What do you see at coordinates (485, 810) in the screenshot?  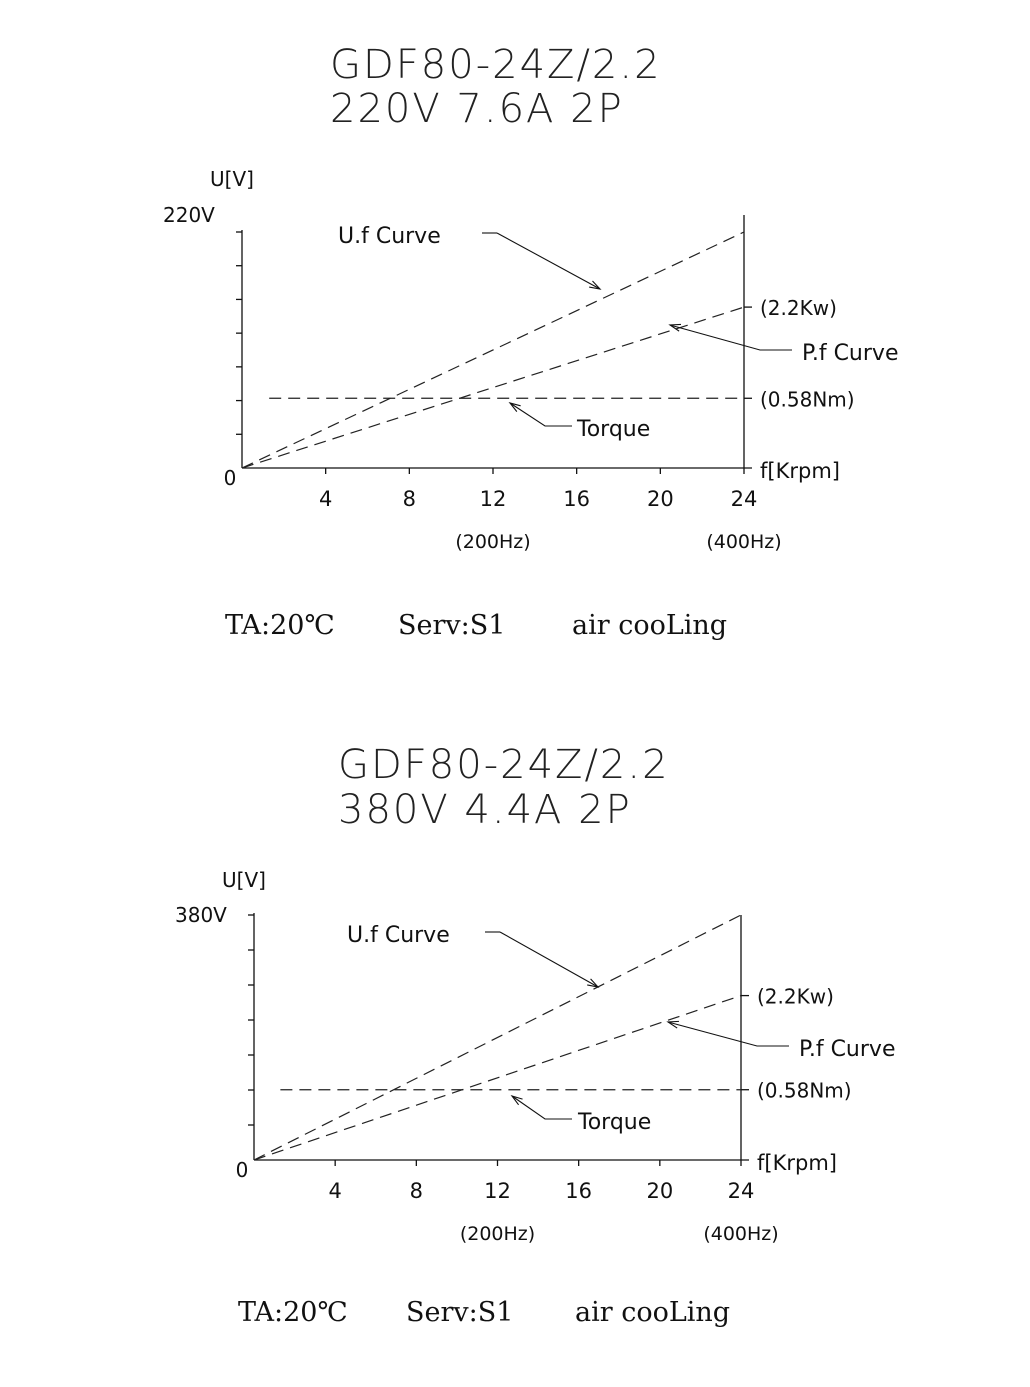 I see `chart-subtitle: 380V 4.4A 2P` at bounding box center [485, 810].